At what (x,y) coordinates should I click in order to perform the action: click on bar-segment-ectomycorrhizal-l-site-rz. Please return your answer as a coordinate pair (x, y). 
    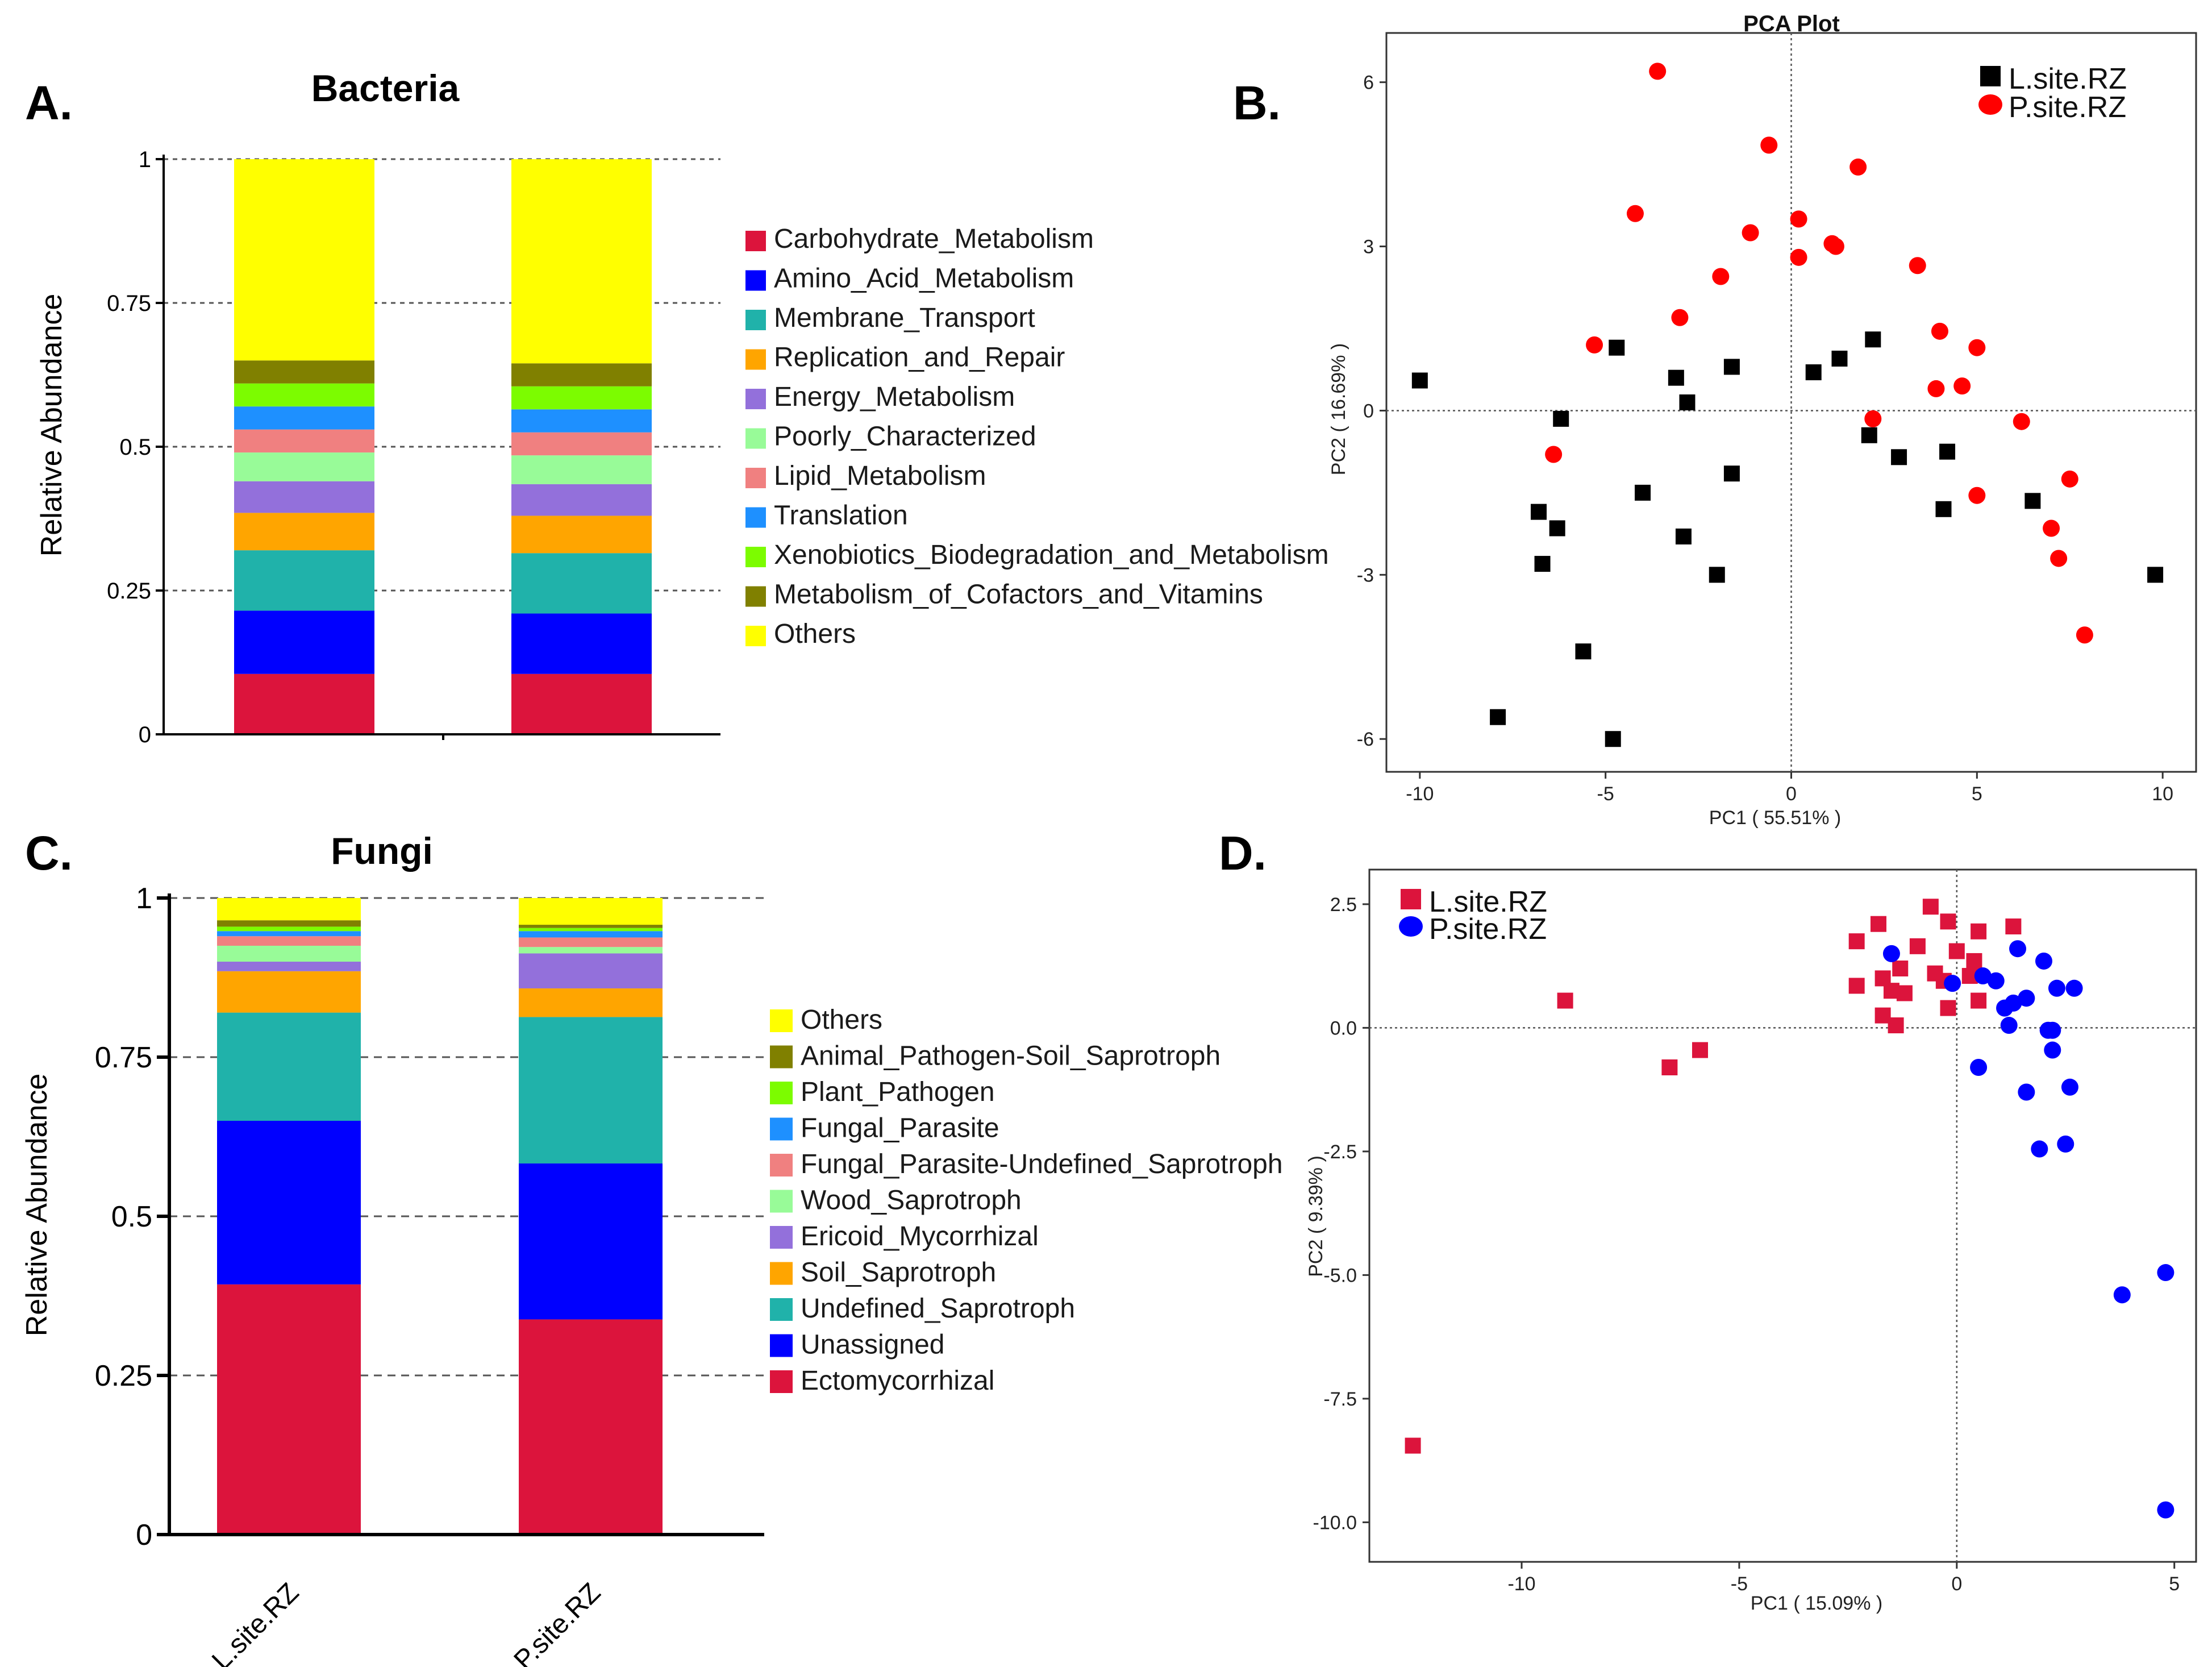
    Looking at the image, I should click on (289, 1409).